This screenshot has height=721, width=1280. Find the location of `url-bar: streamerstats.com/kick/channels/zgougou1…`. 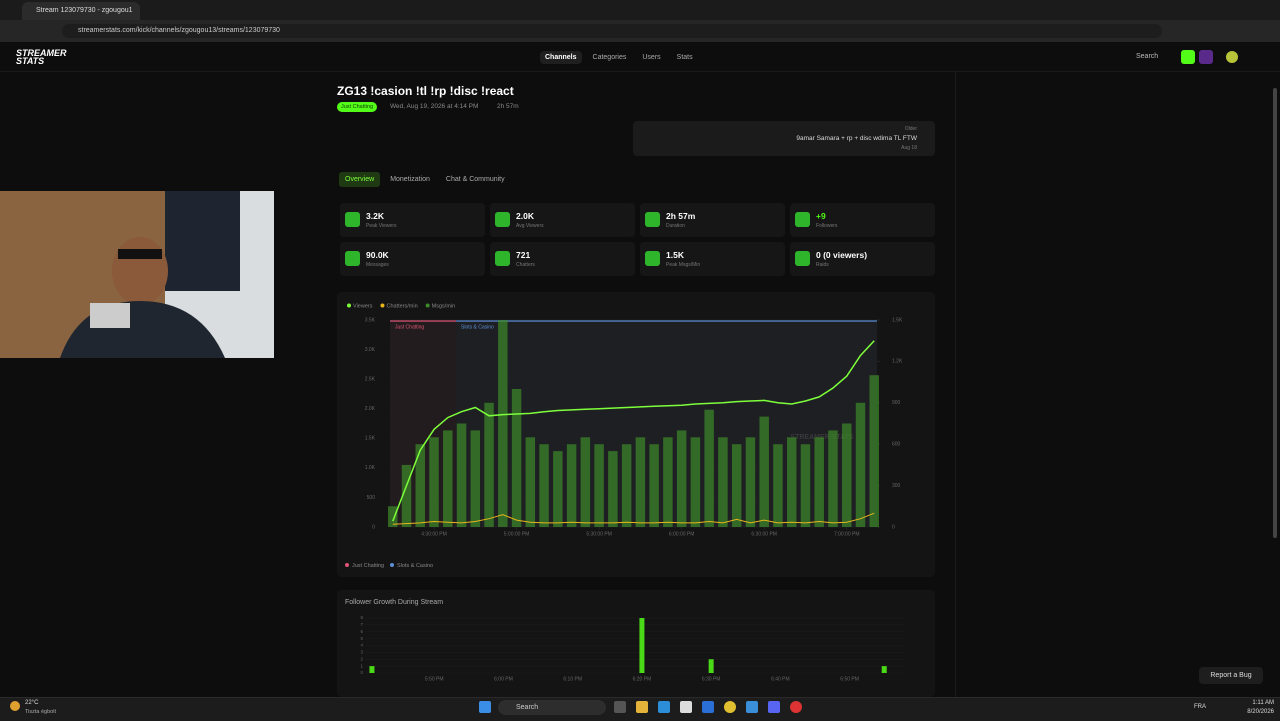

url-bar: streamerstats.com/kick/channels/zgougou1… is located at coordinates (612, 31).